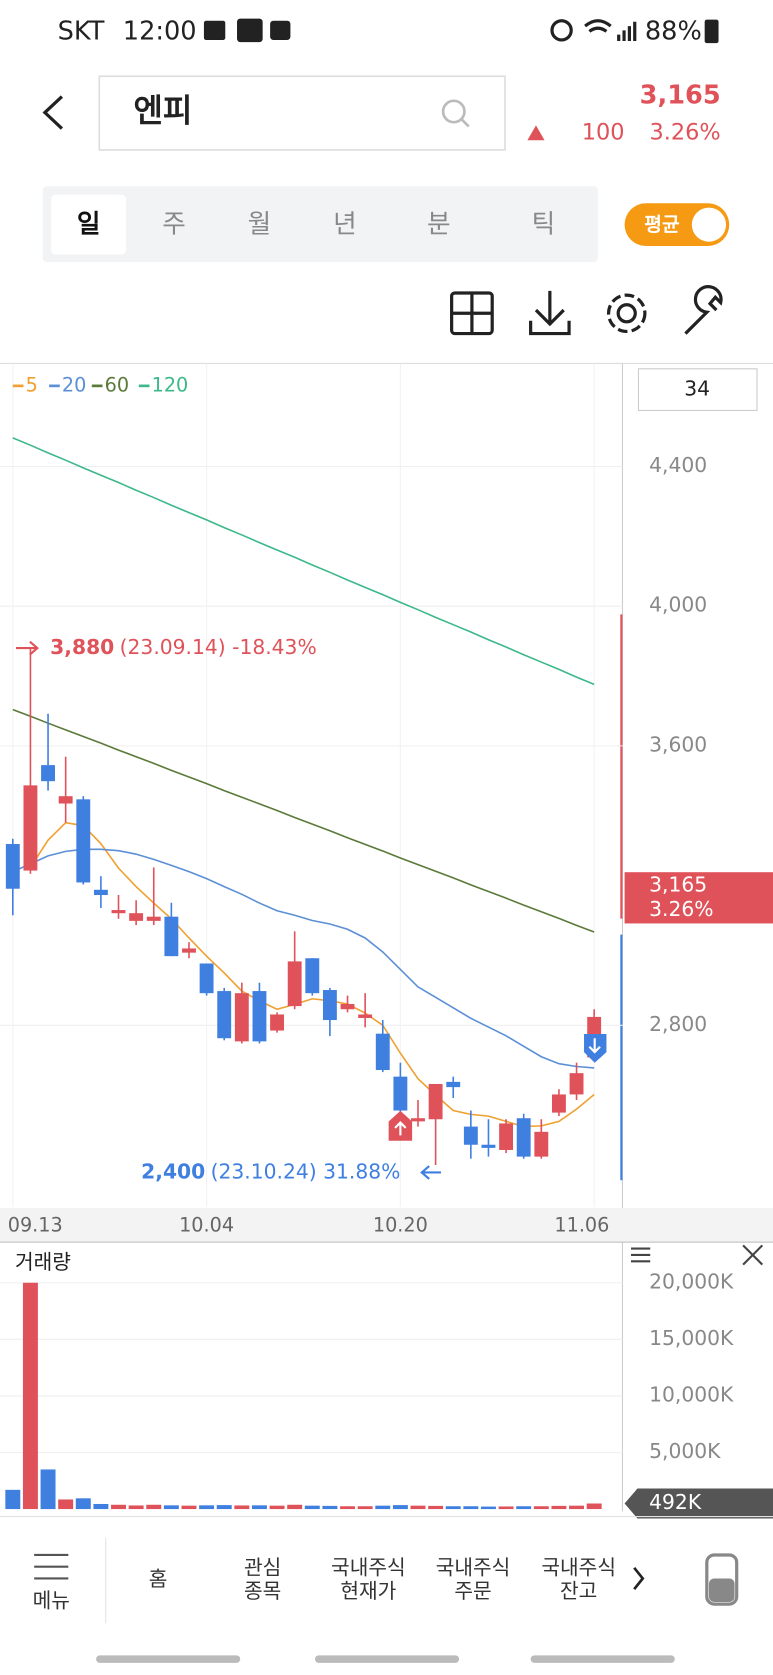 The width and height of the screenshot is (773, 1675). What do you see at coordinates (578, 1591) in the screenshot?
I see `nav-label: 잔고` at bounding box center [578, 1591].